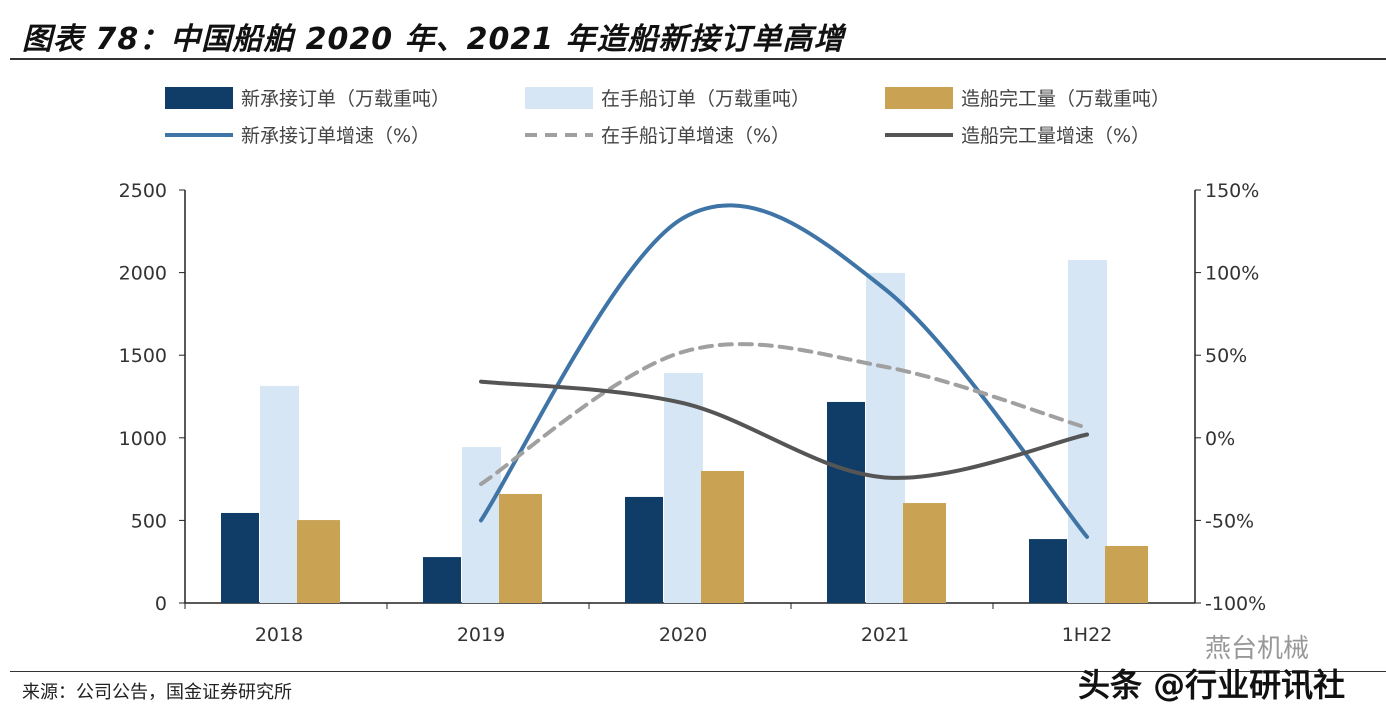  What do you see at coordinates (1257, 649) in the screenshot?
I see `watermark: 燕台机械` at bounding box center [1257, 649].